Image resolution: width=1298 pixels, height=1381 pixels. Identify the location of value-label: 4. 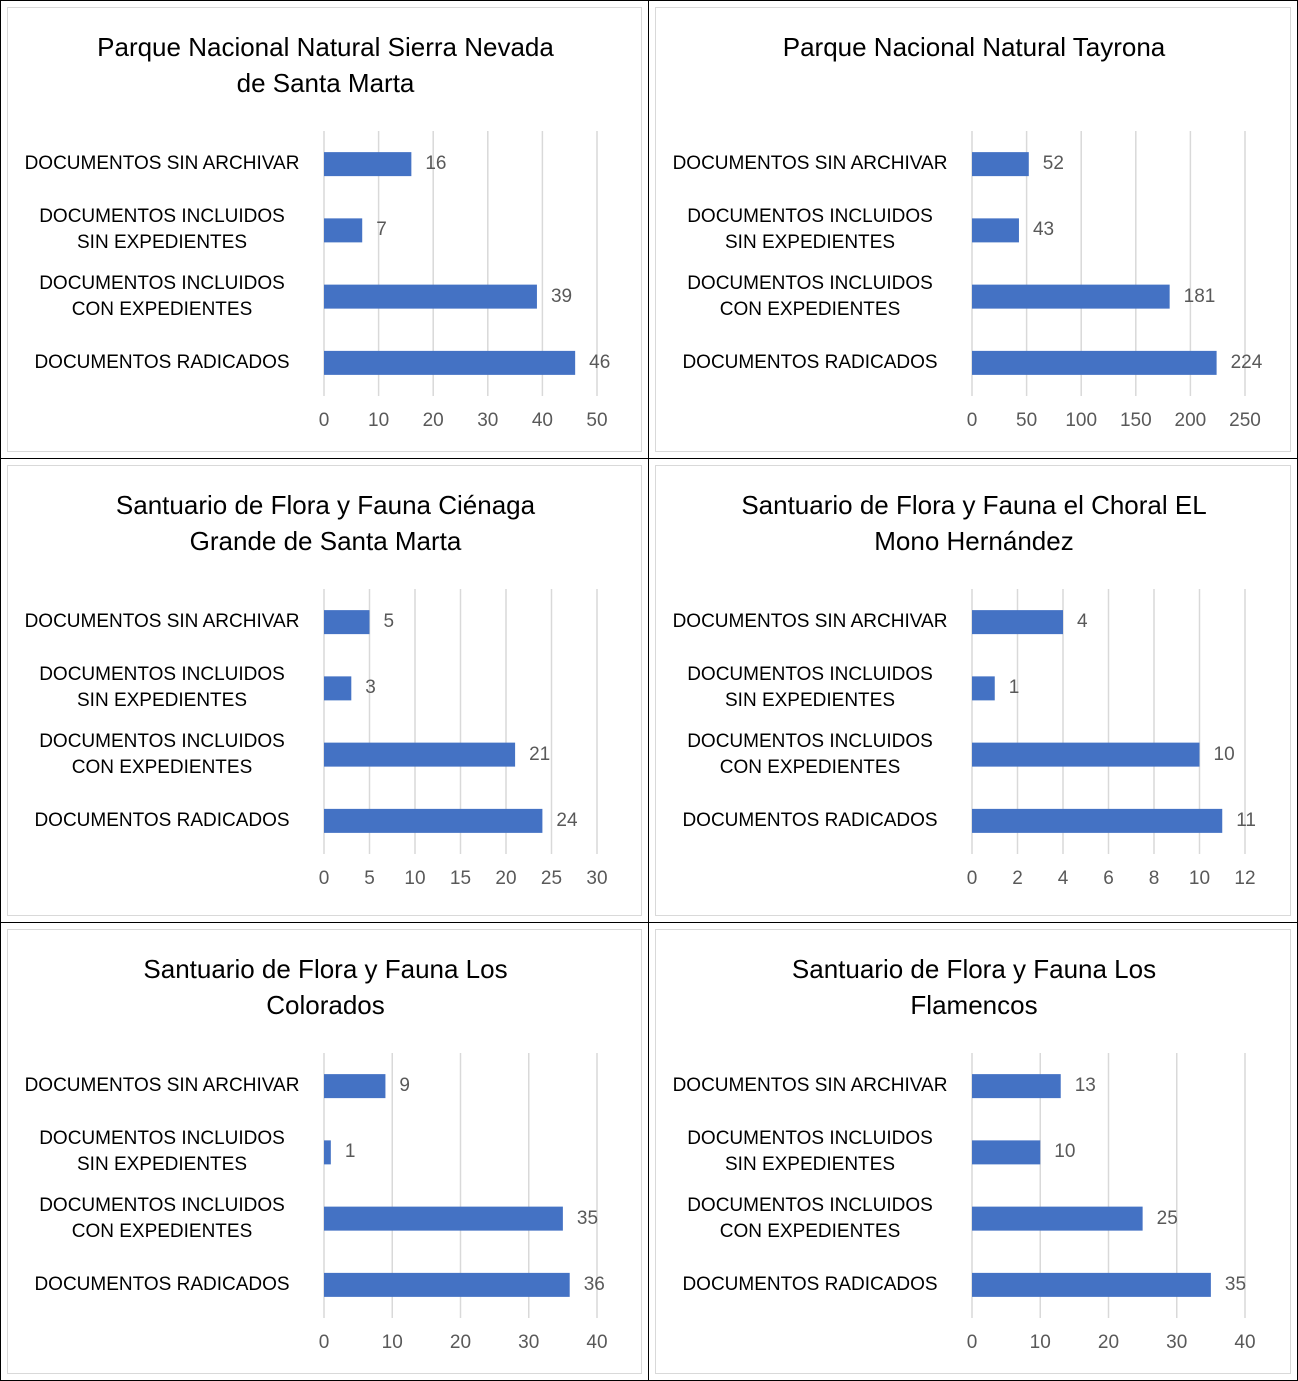
(1082, 622).